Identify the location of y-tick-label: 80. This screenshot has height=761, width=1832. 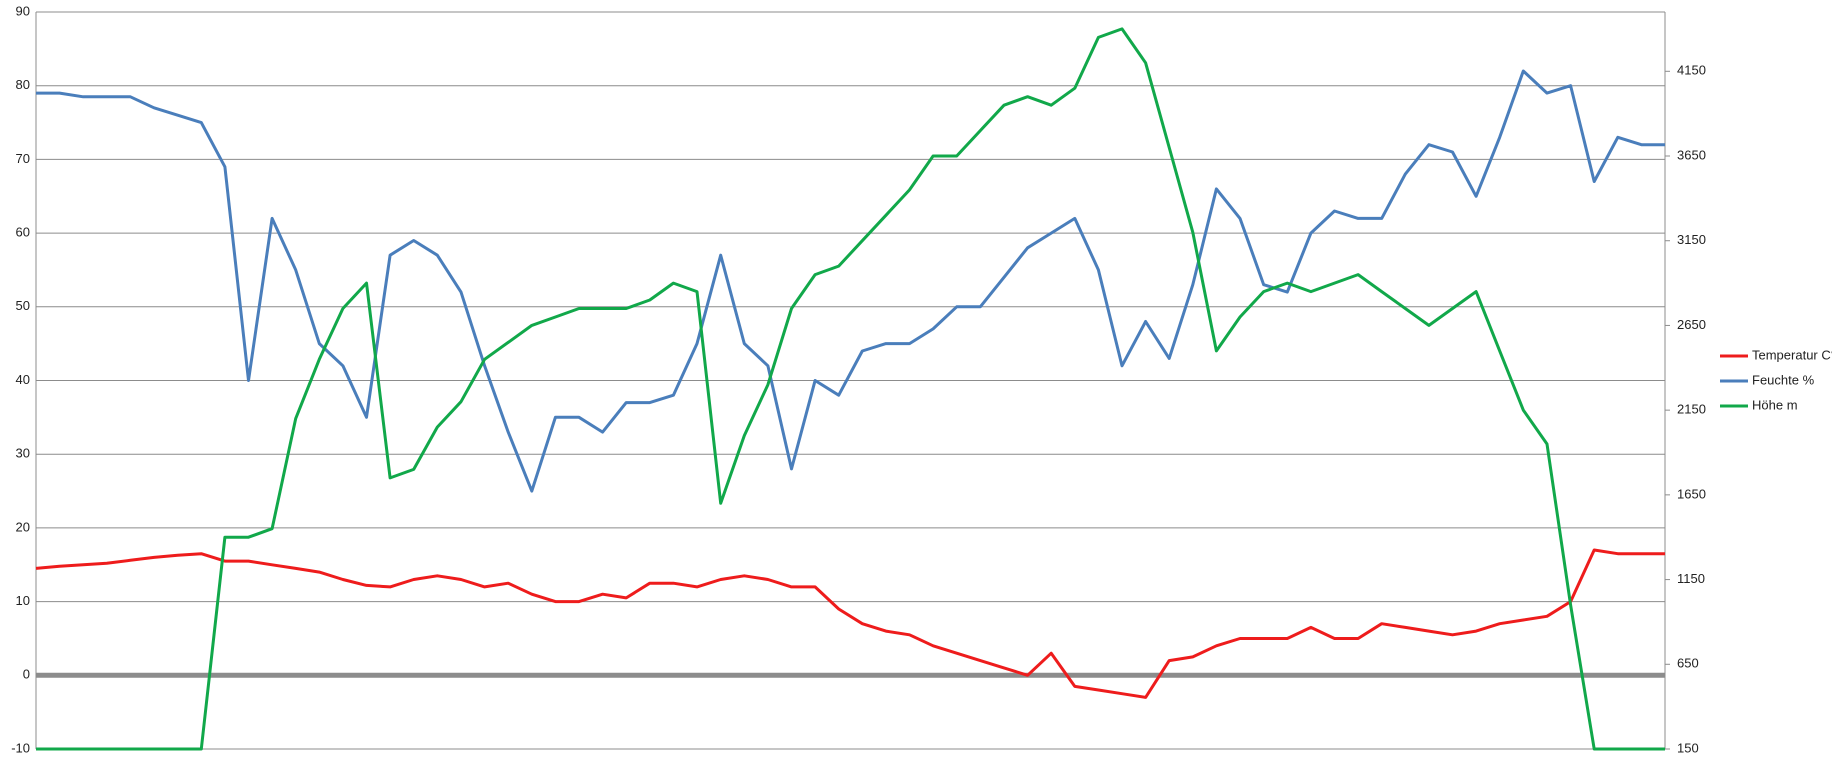
(23, 84).